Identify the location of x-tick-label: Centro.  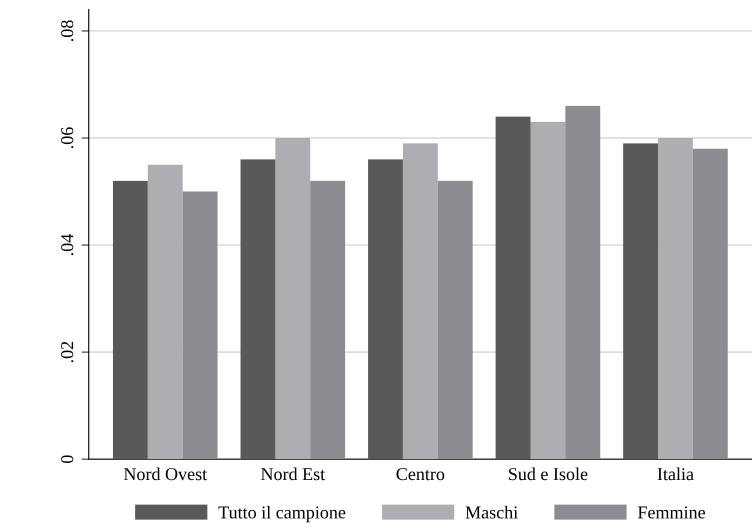
(420, 474).